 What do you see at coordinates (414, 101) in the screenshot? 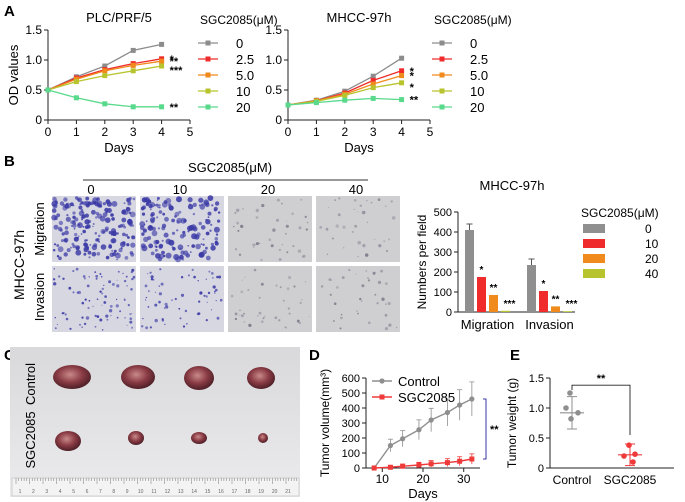
I see `A2-star: **` at bounding box center [414, 101].